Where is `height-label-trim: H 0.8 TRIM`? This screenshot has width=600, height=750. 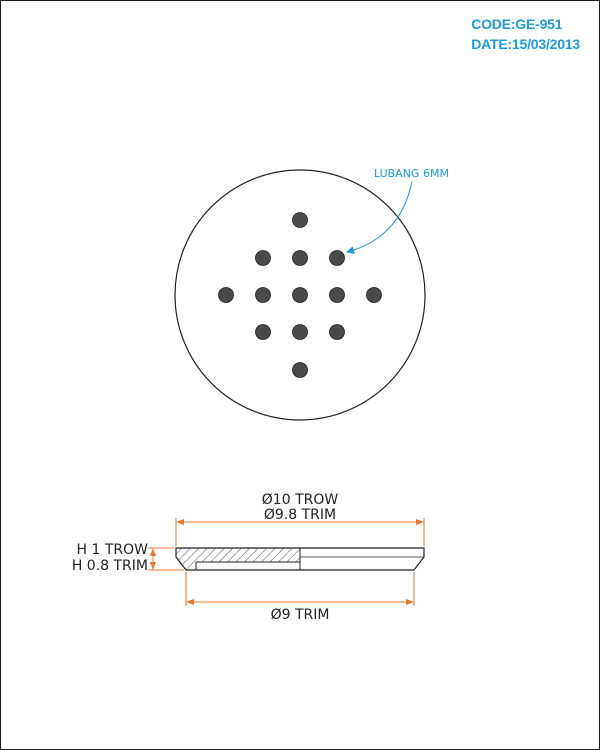 height-label-trim: H 0.8 TRIM is located at coordinates (110, 566).